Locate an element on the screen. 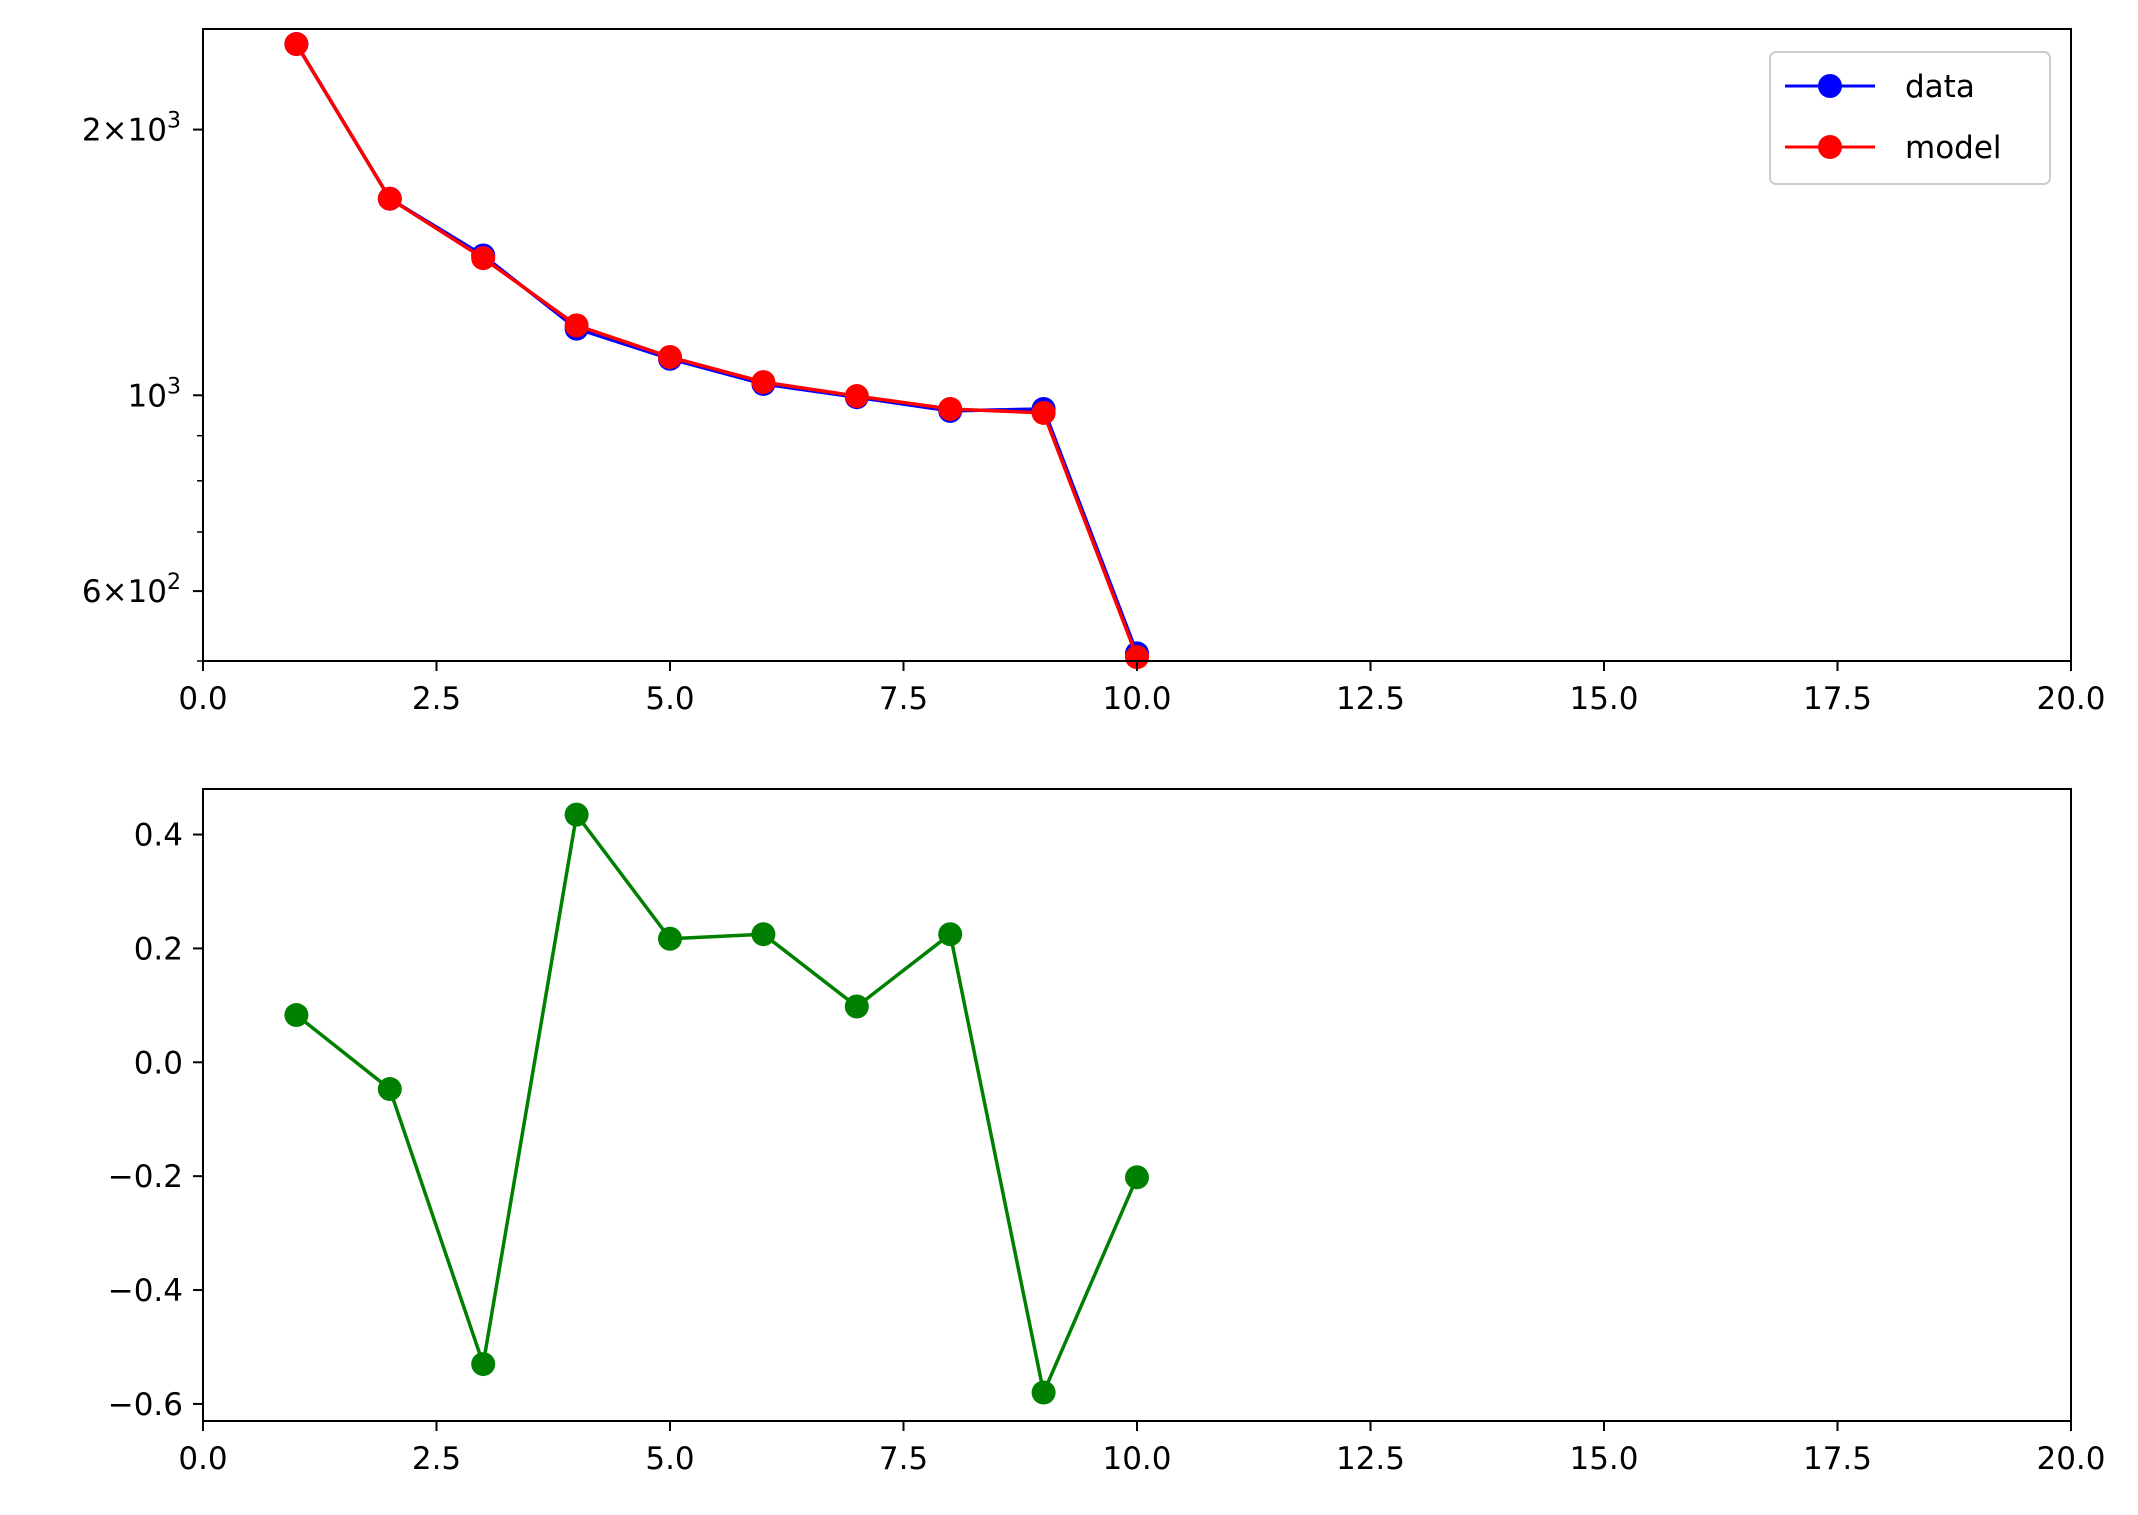 The width and height of the screenshot is (2138, 1515). legend-entry-model: model is located at coordinates (1893, 148).